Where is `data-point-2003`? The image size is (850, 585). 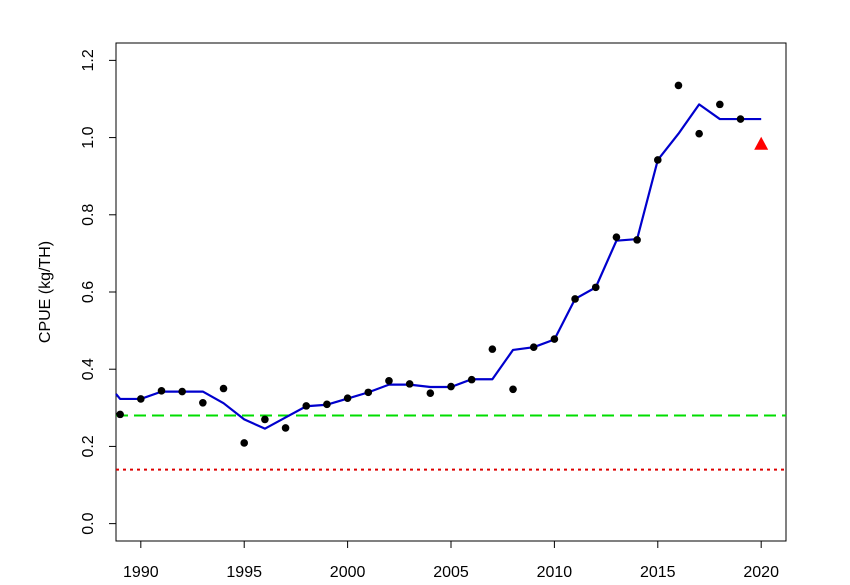 data-point-2003 is located at coordinates (409, 384).